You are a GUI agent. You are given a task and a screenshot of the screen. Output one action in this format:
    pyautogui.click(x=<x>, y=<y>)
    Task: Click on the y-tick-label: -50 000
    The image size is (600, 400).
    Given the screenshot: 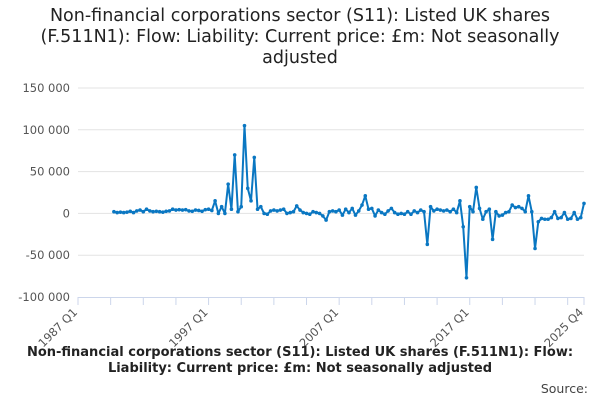 What is the action you would take?
    pyautogui.click(x=48, y=255)
    